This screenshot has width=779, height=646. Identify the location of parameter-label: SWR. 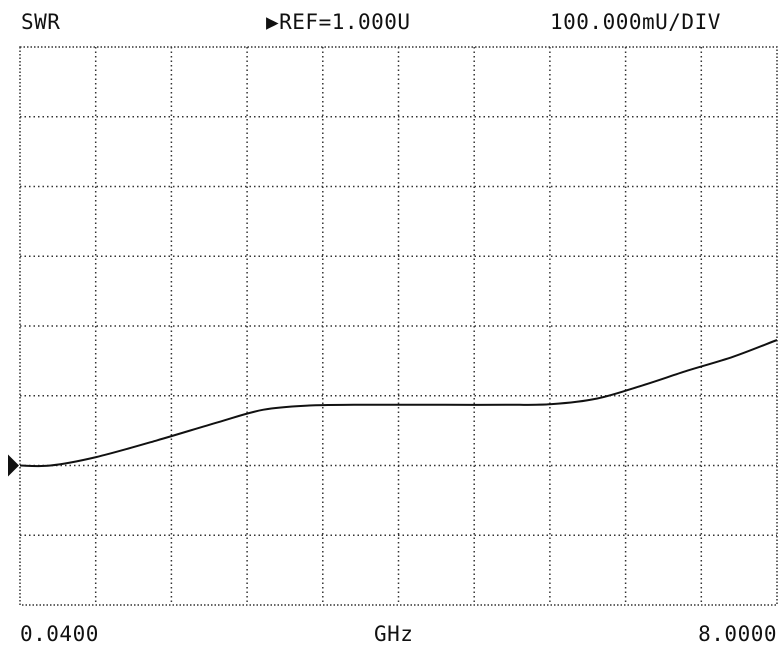
(41, 22).